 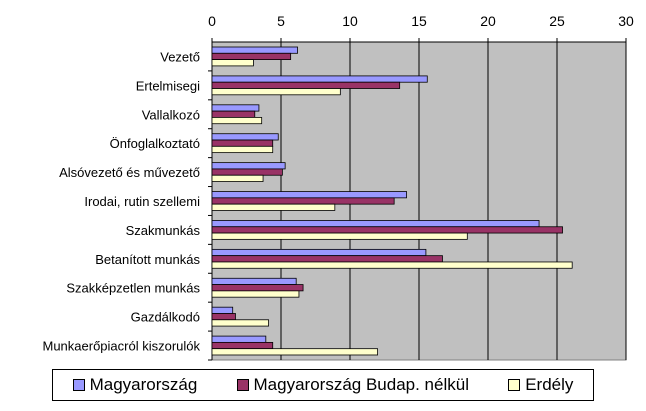 What do you see at coordinates (488, 21) in the screenshot?
I see `tick-label: 20` at bounding box center [488, 21].